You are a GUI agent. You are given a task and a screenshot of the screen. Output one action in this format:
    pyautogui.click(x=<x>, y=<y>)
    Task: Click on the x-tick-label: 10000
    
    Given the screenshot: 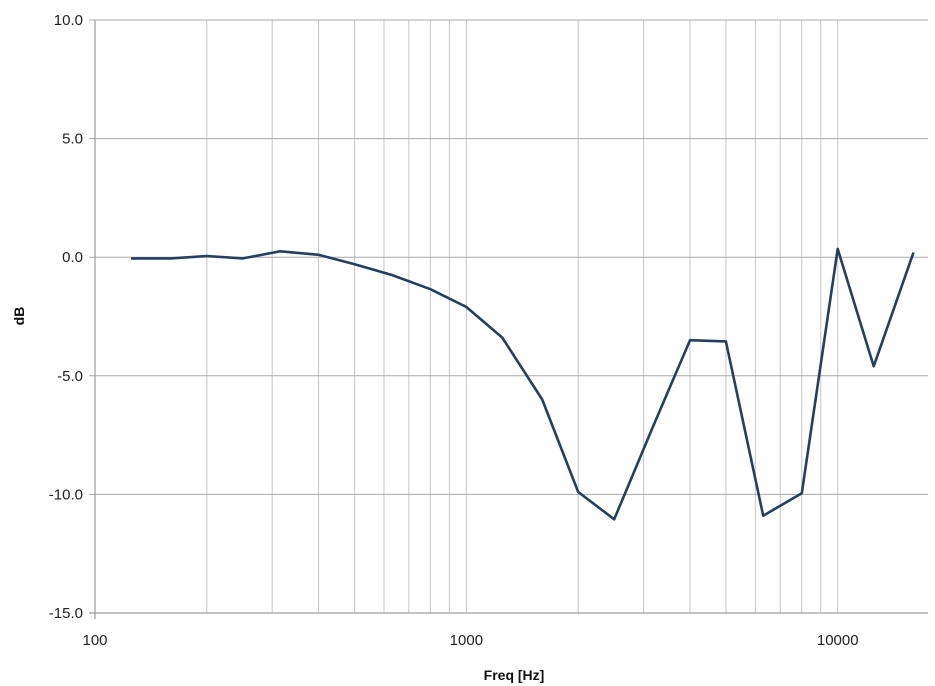 What is the action you would take?
    pyautogui.click(x=838, y=640)
    